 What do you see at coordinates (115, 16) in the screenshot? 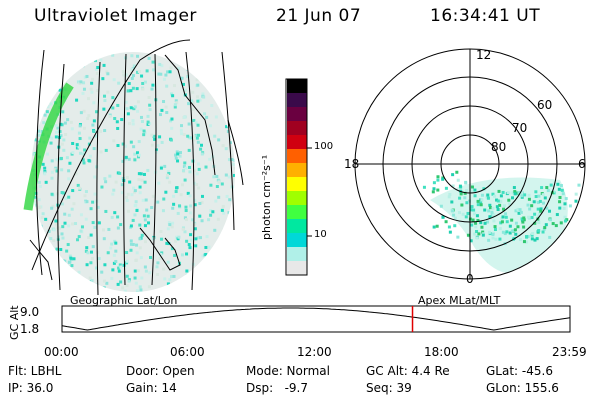
I see `instrument-title: Ultraviolet Imager` at bounding box center [115, 16].